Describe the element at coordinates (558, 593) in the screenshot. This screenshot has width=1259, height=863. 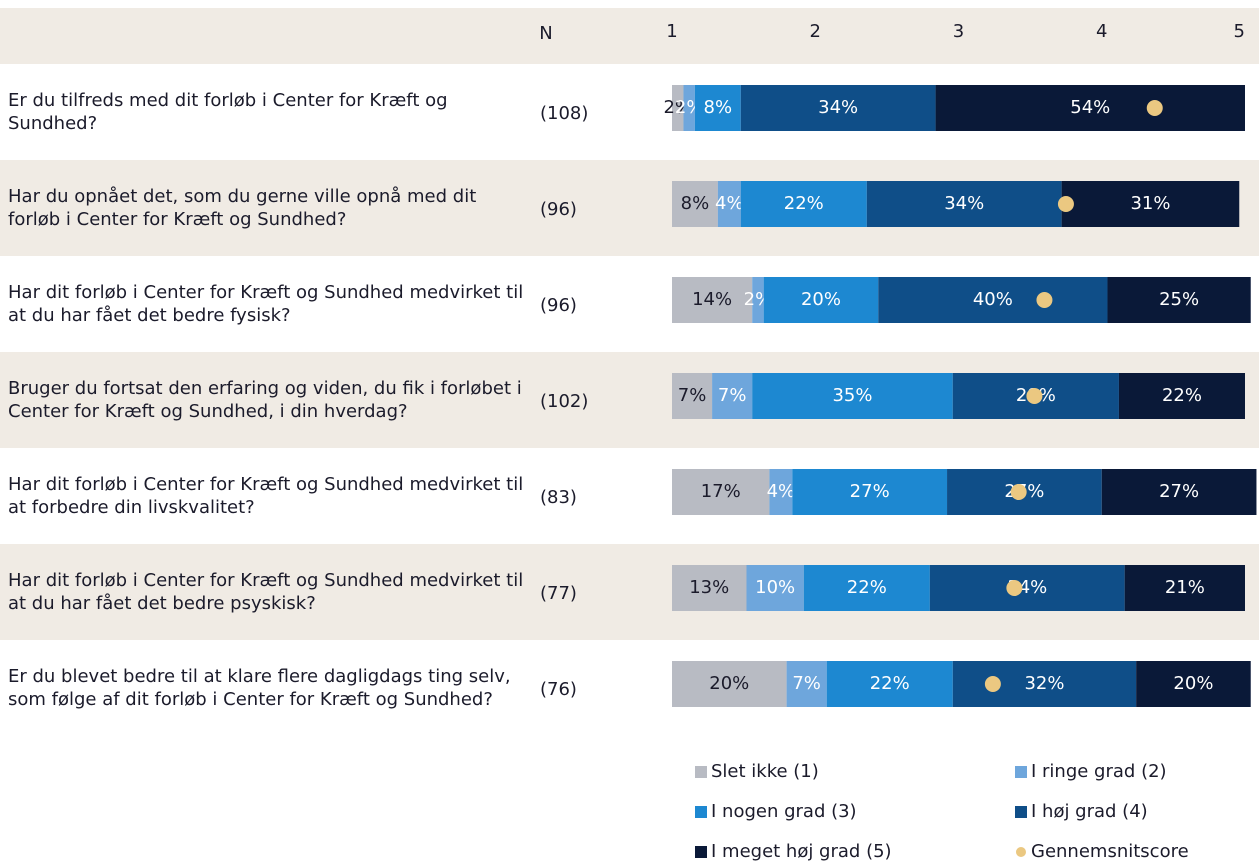
I see `n-label: (77)` at that location.